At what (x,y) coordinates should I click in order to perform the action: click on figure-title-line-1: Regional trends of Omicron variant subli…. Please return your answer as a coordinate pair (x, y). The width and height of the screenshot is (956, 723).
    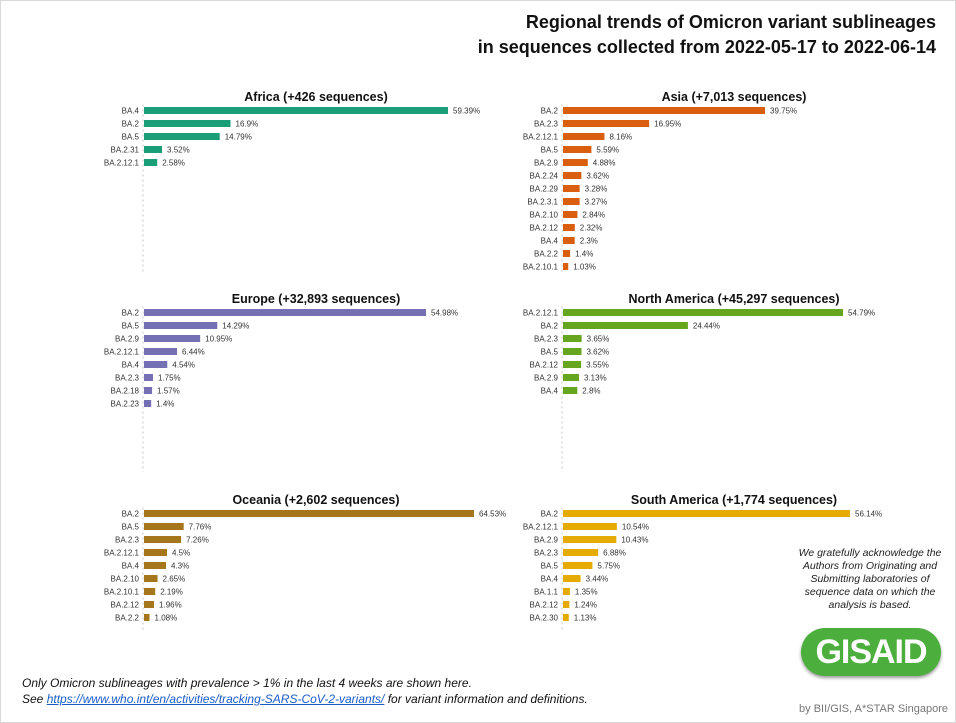
    Looking at the image, I should click on (730, 22).